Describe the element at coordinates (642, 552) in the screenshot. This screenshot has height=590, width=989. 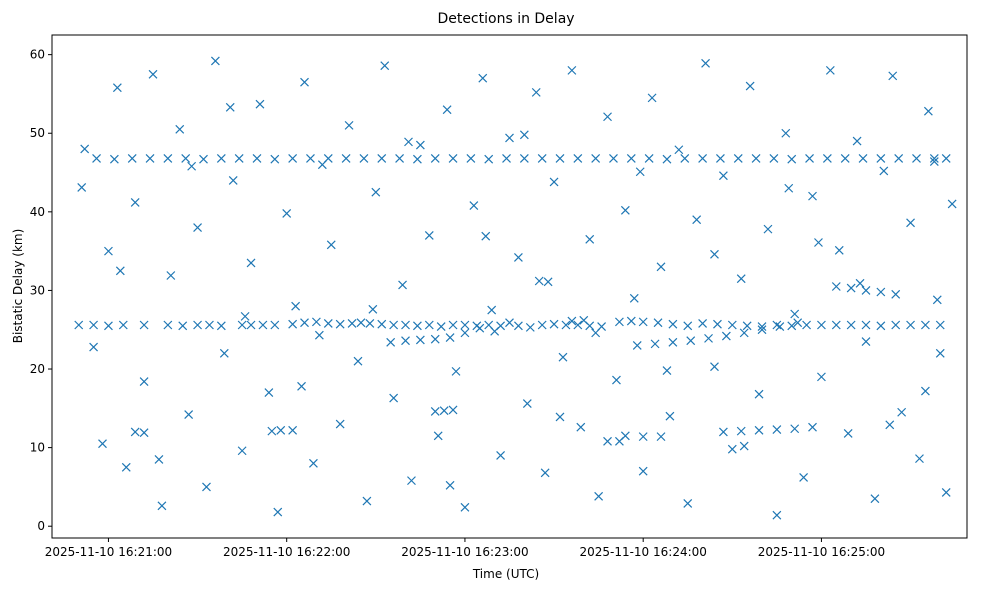
I see `x-tick-label: 2025-11-10 16:24:00` at that location.